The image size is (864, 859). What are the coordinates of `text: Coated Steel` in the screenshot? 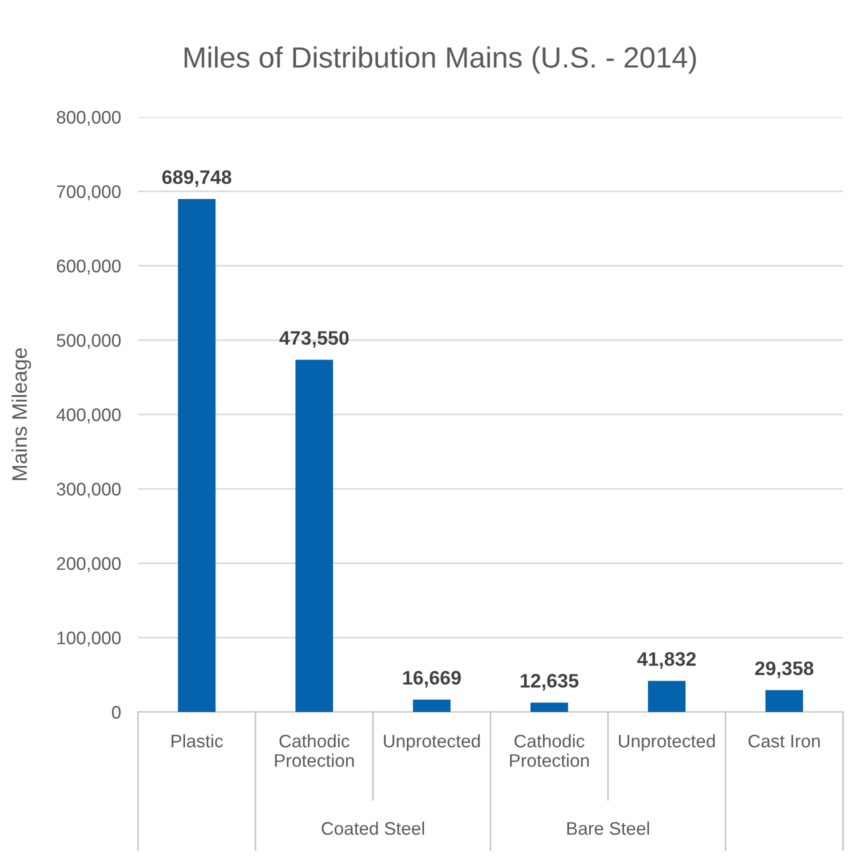 It's located at (373, 828).